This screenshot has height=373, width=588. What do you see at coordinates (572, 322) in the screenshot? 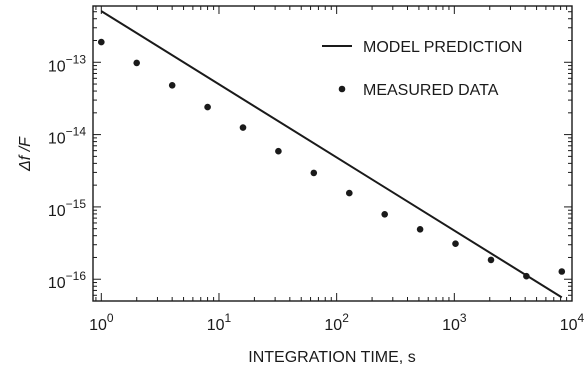
I see `x-tick-label: 10⁴` at bounding box center [572, 322].